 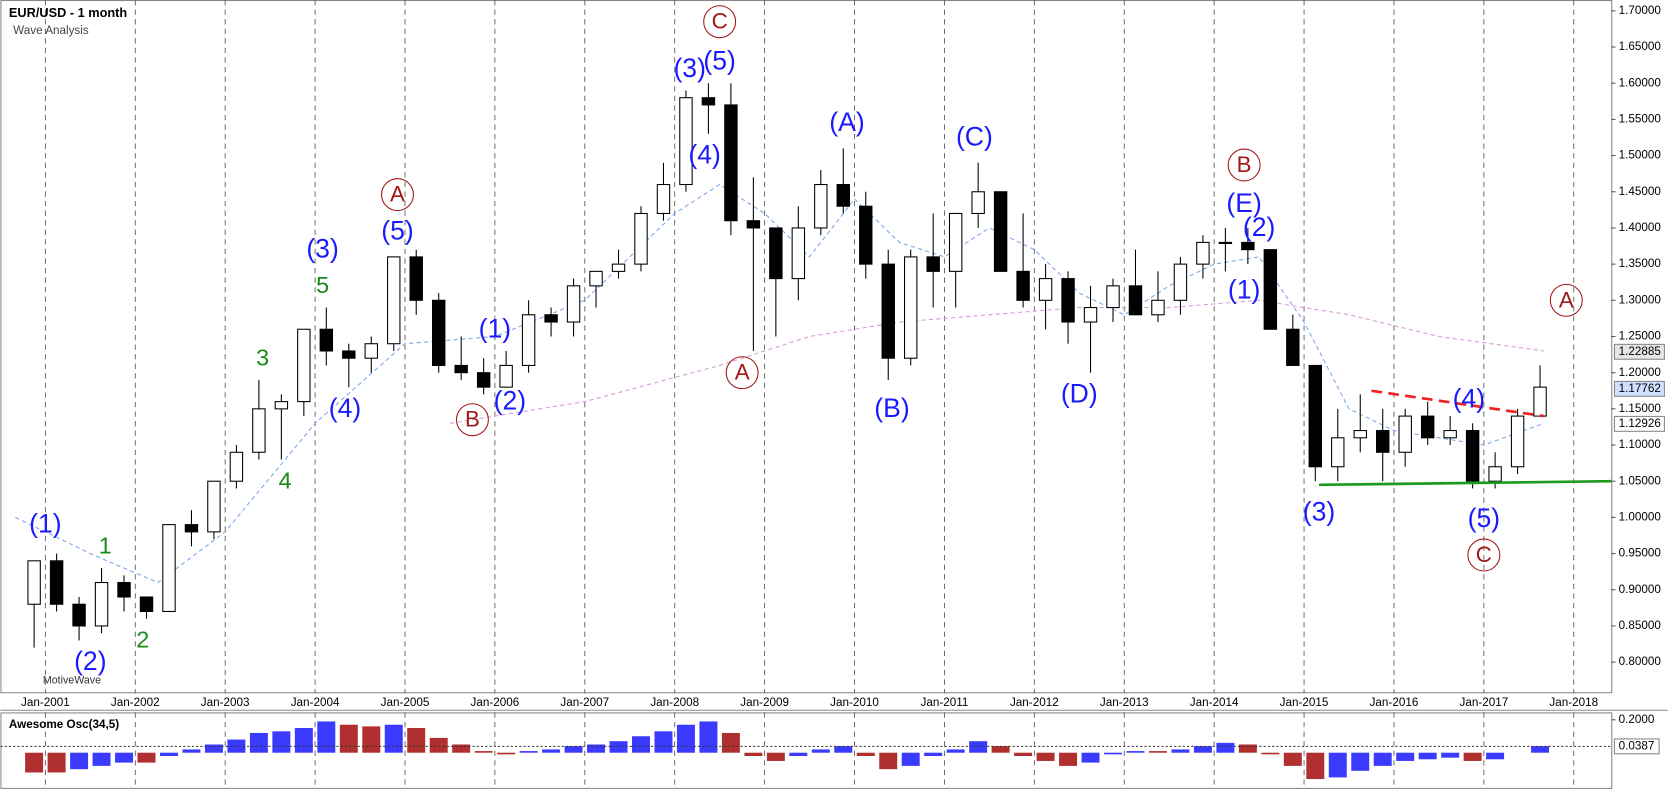 What do you see at coordinates (1640, 336) in the screenshot?
I see `y-tick-label: 1.25000` at bounding box center [1640, 336].